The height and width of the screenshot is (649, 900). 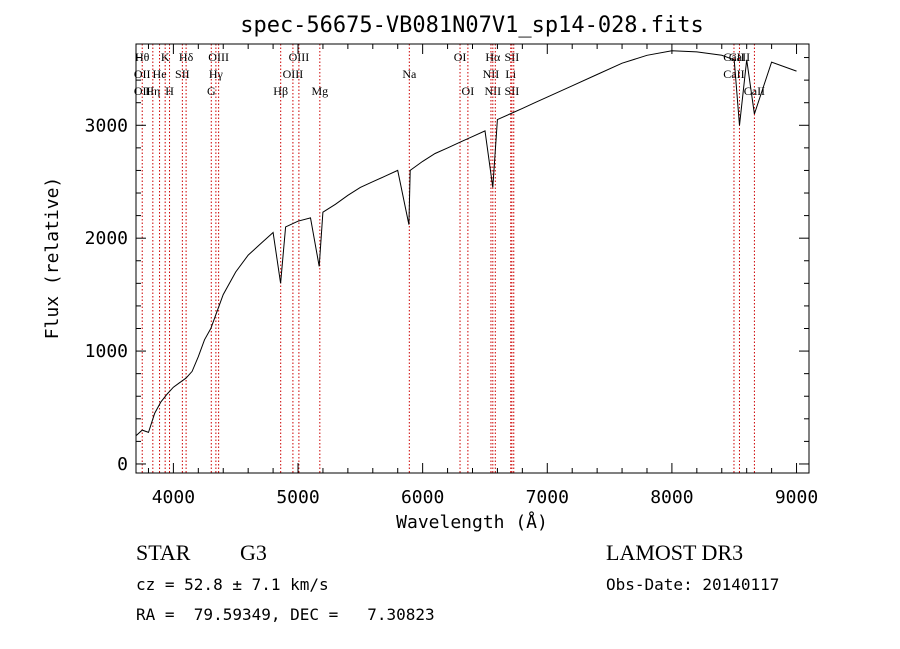 I want to click on x-tick-label: 8000, so click(x=671, y=497).